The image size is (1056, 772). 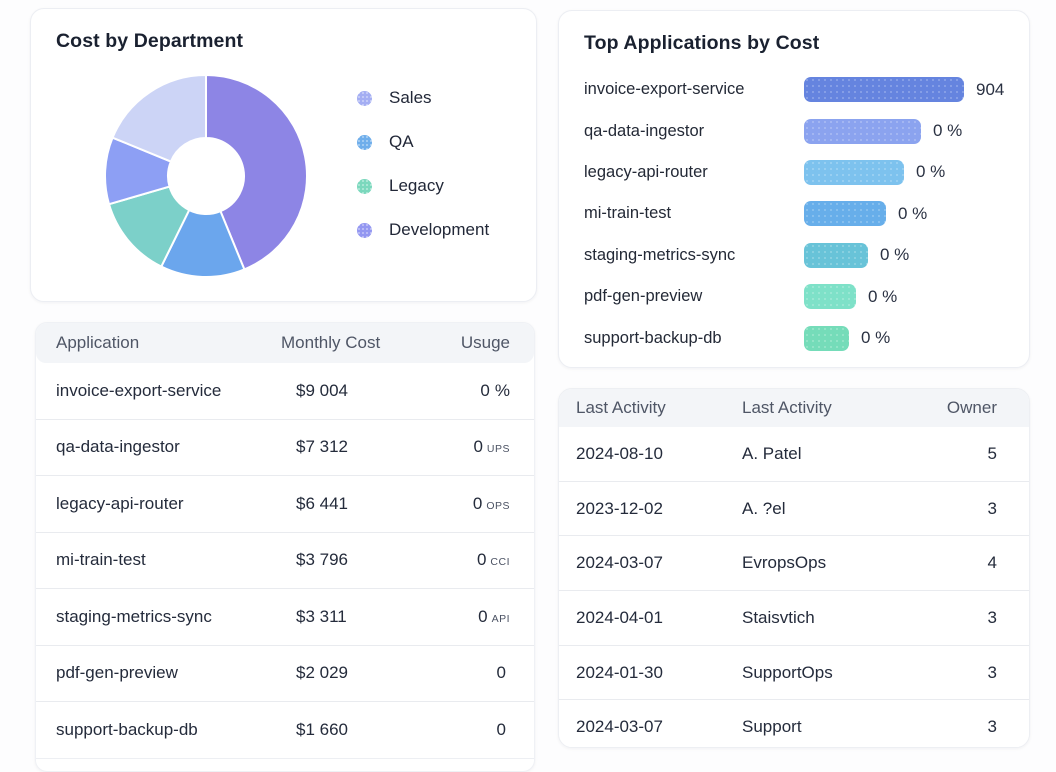 What do you see at coordinates (322, 503) in the screenshot?
I see `monthly-cost-cell: $6 441` at bounding box center [322, 503].